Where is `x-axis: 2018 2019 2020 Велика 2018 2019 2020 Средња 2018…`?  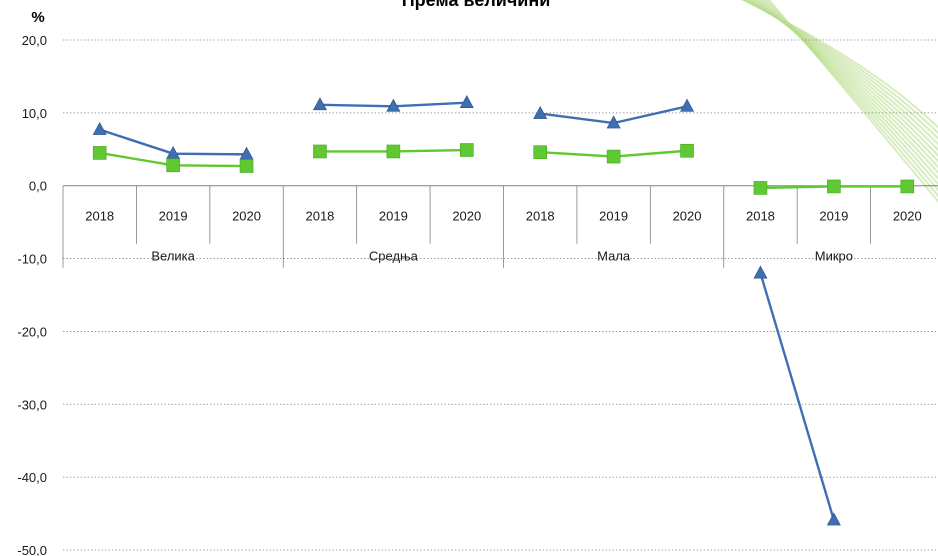 x-axis: 2018 2019 2020 Велика 2018 2019 2020 Средња 2018… is located at coordinates (500, 227).